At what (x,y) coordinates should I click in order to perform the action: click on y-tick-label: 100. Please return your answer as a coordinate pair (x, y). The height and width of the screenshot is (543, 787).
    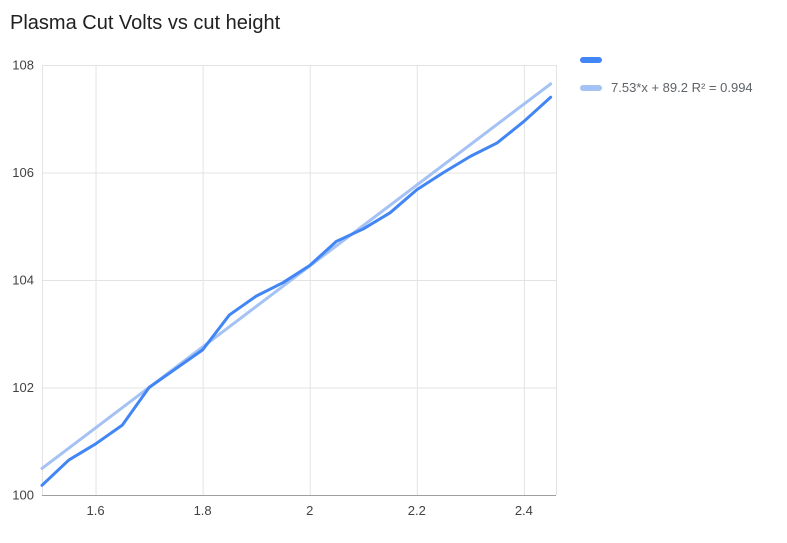
    Looking at the image, I should click on (23, 495).